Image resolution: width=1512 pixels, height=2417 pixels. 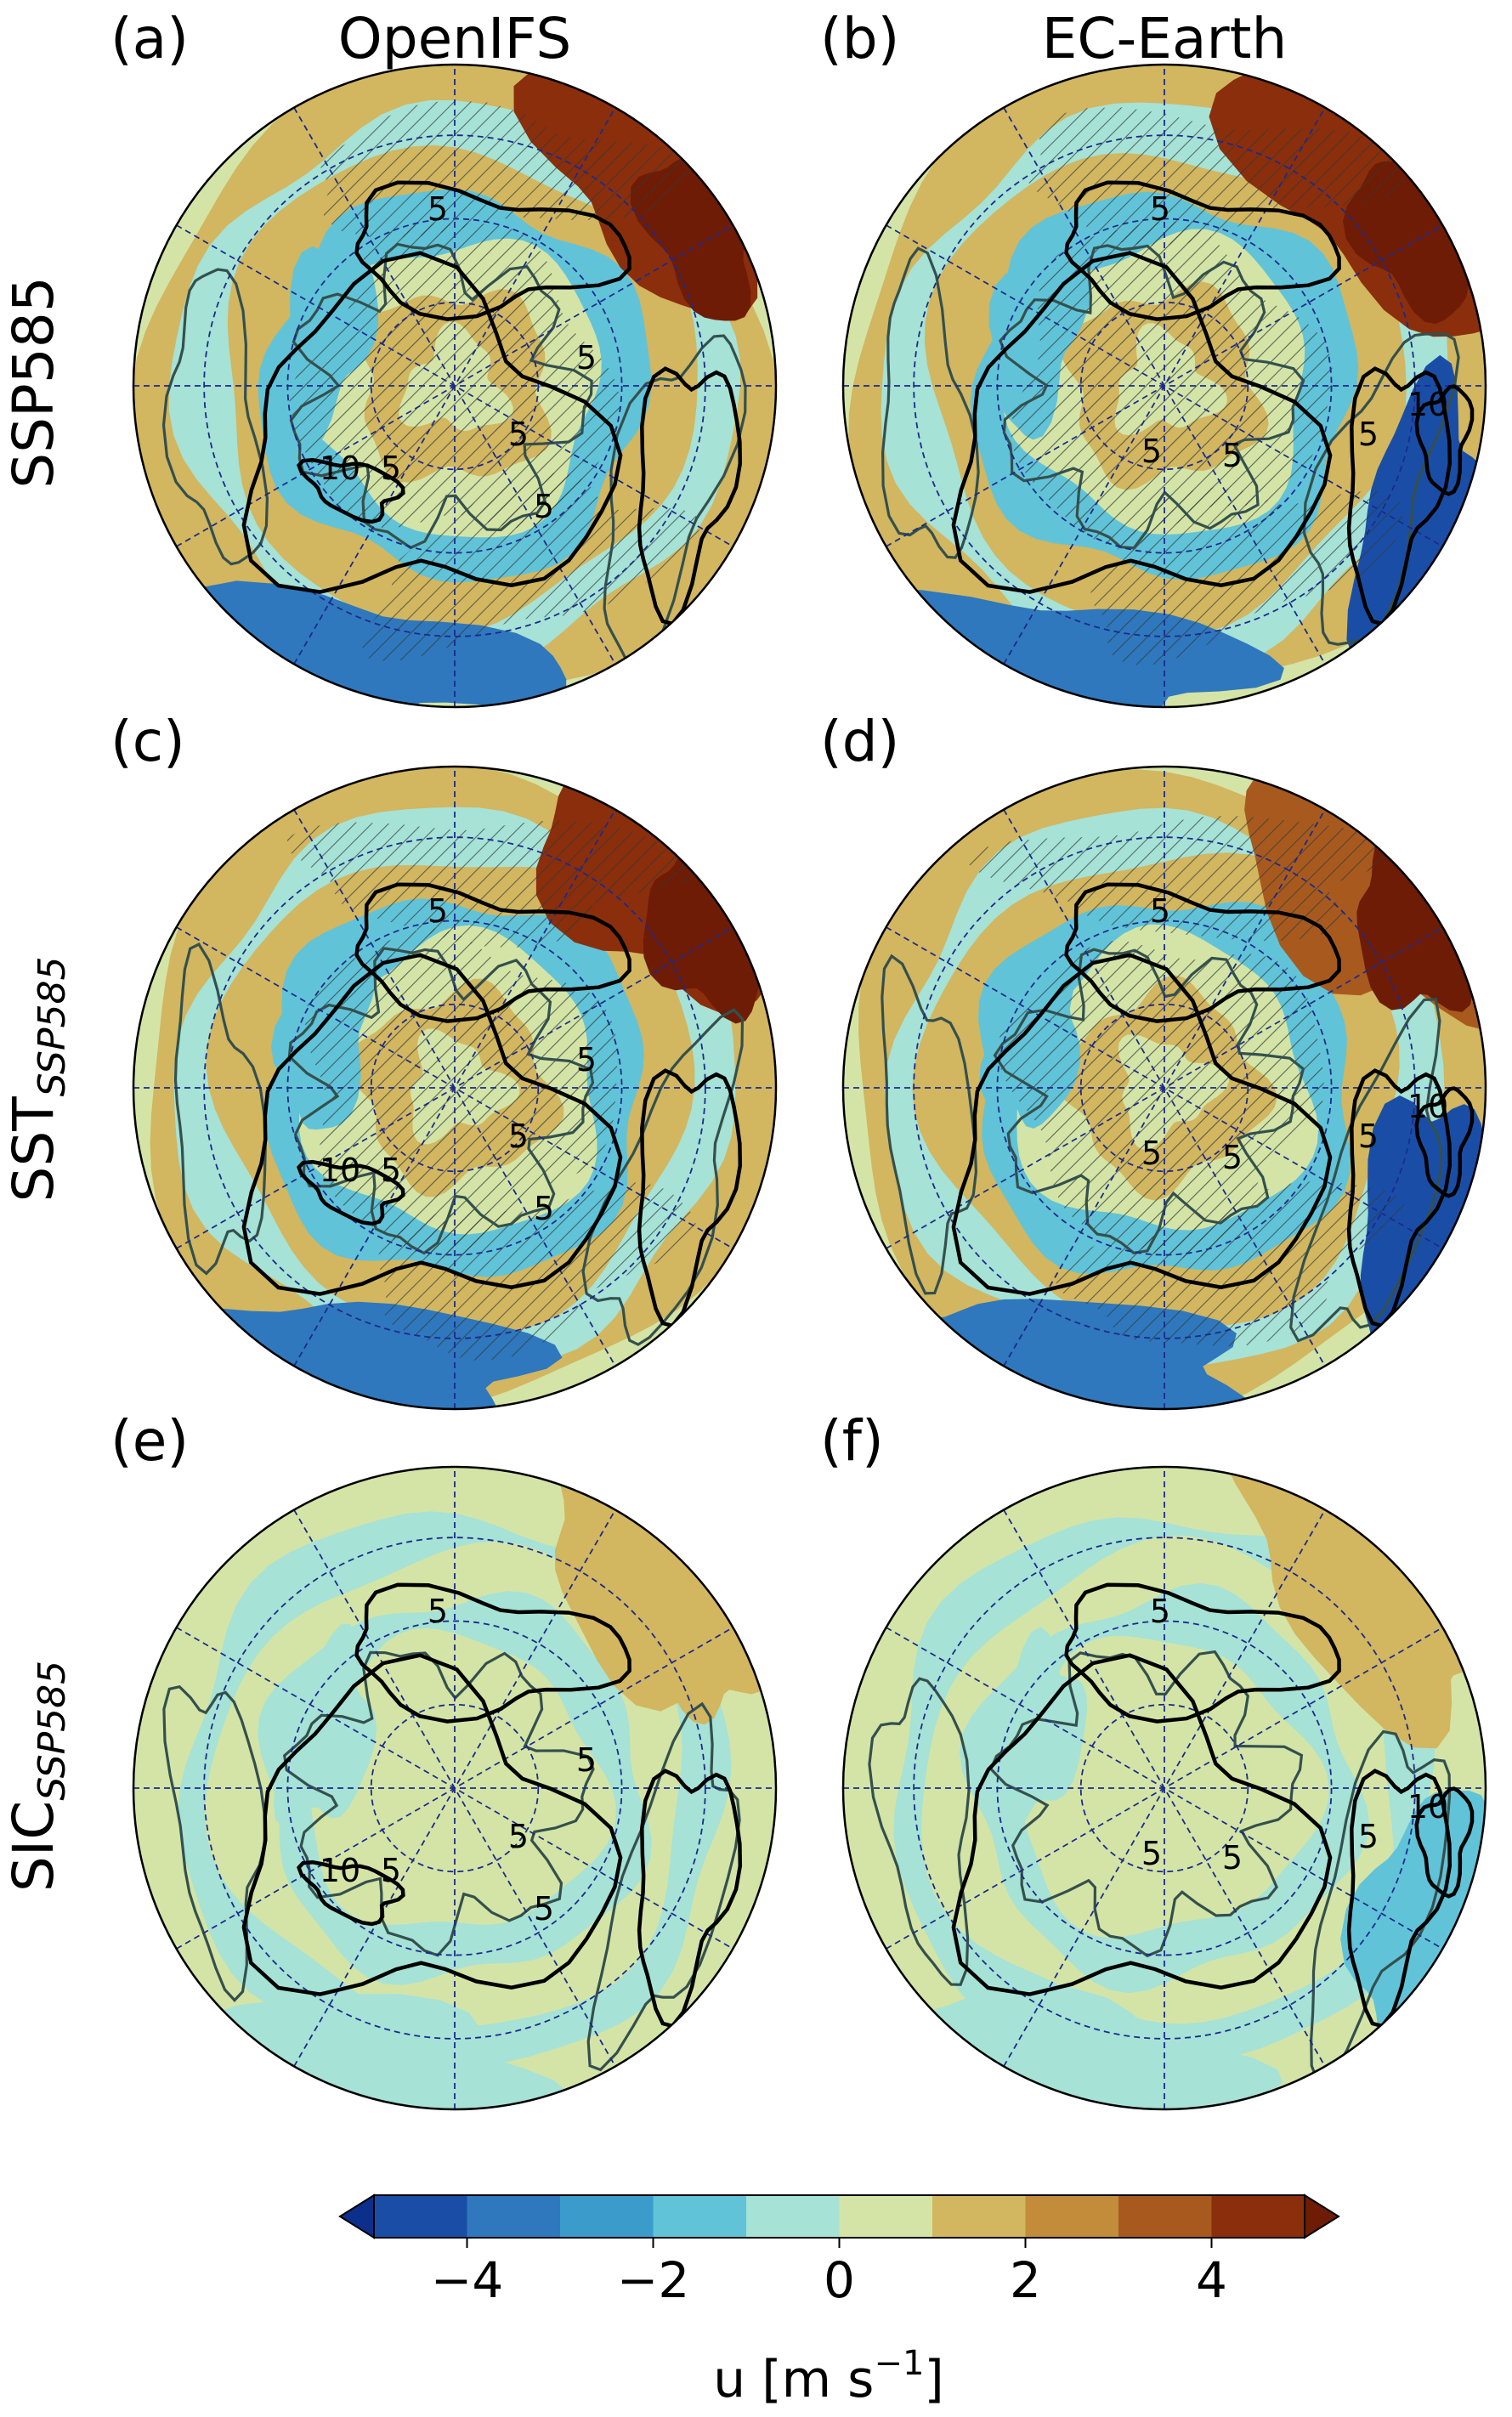 I want to click on map-panel-f: 5 5 5 10 5, so click(x=1164, y=1788).